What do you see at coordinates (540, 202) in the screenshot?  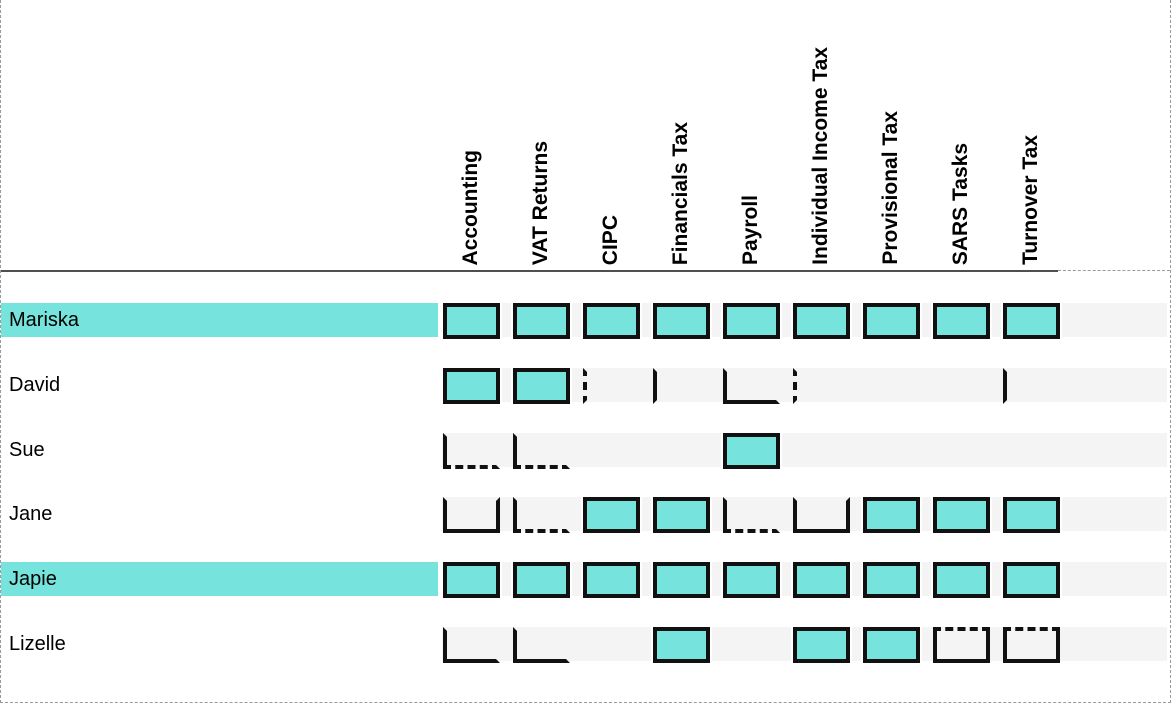 I see `column-header: VAT Returns` at bounding box center [540, 202].